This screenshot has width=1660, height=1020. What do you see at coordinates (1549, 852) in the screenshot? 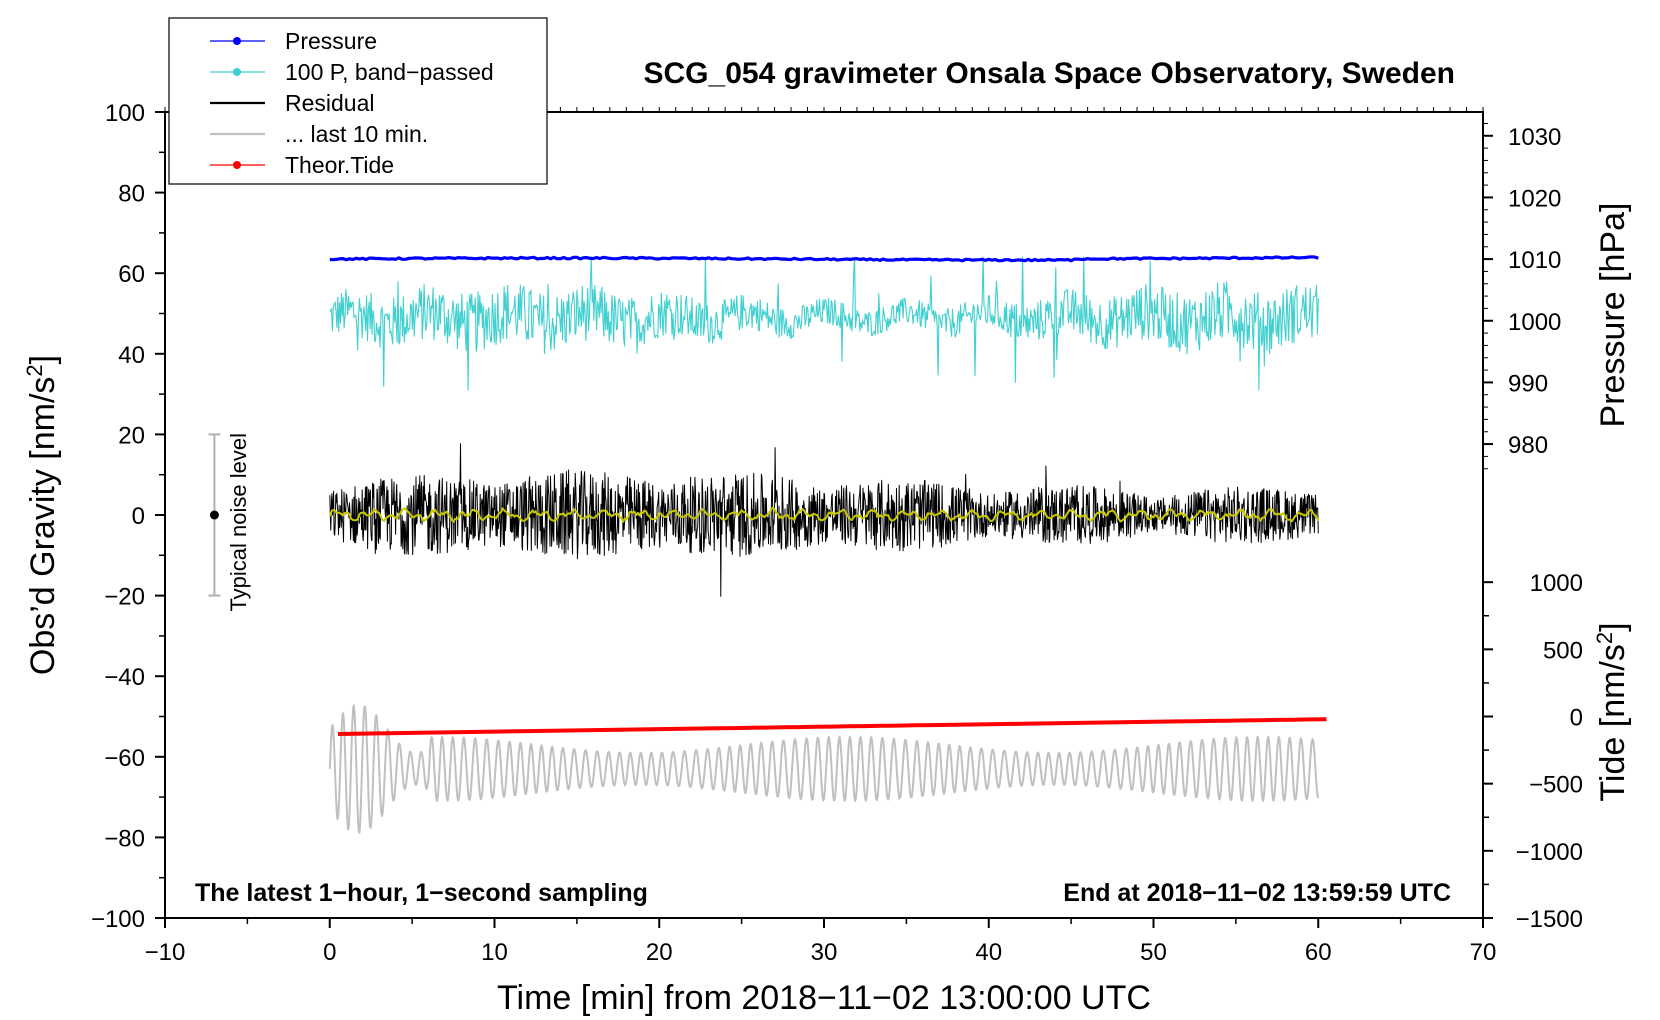
I see `tide-tick-label: −1000` at bounding box center [1549, 852].